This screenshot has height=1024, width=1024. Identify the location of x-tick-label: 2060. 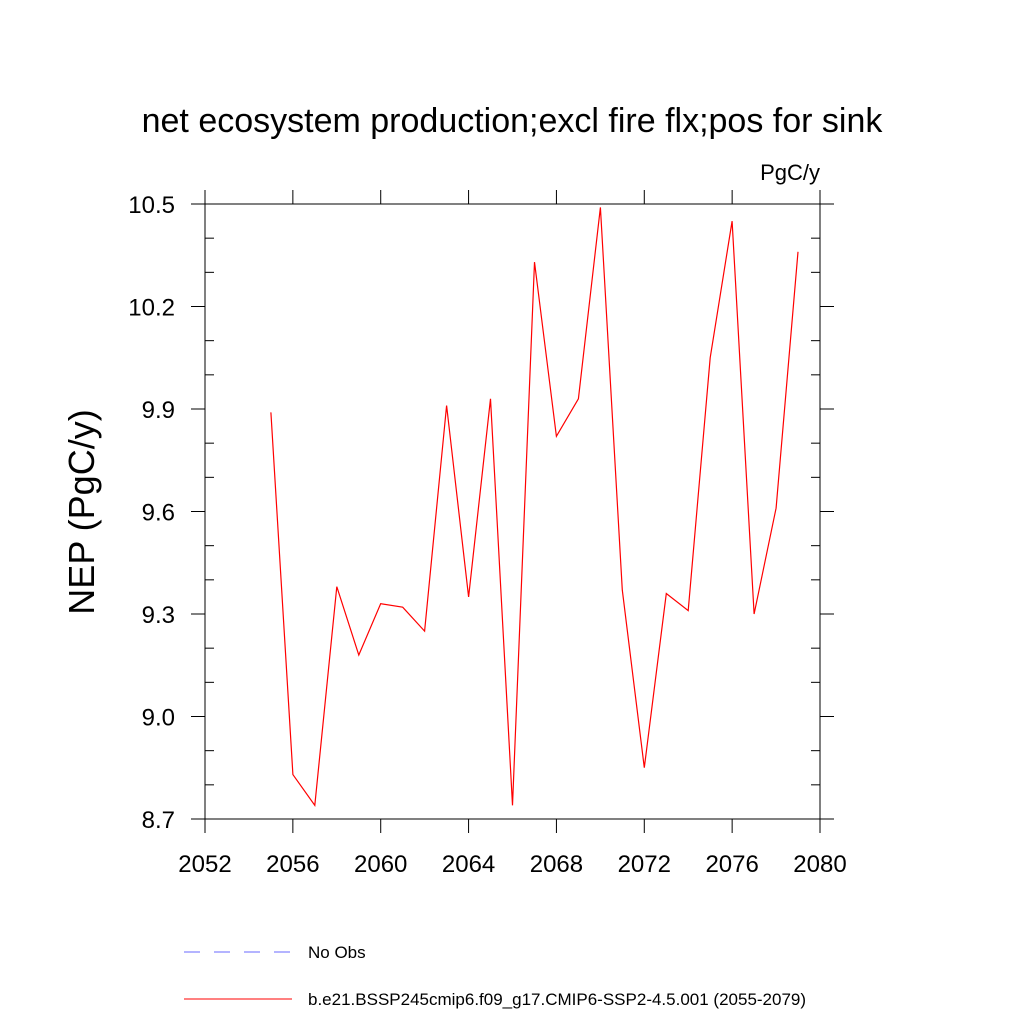
(380, 864).